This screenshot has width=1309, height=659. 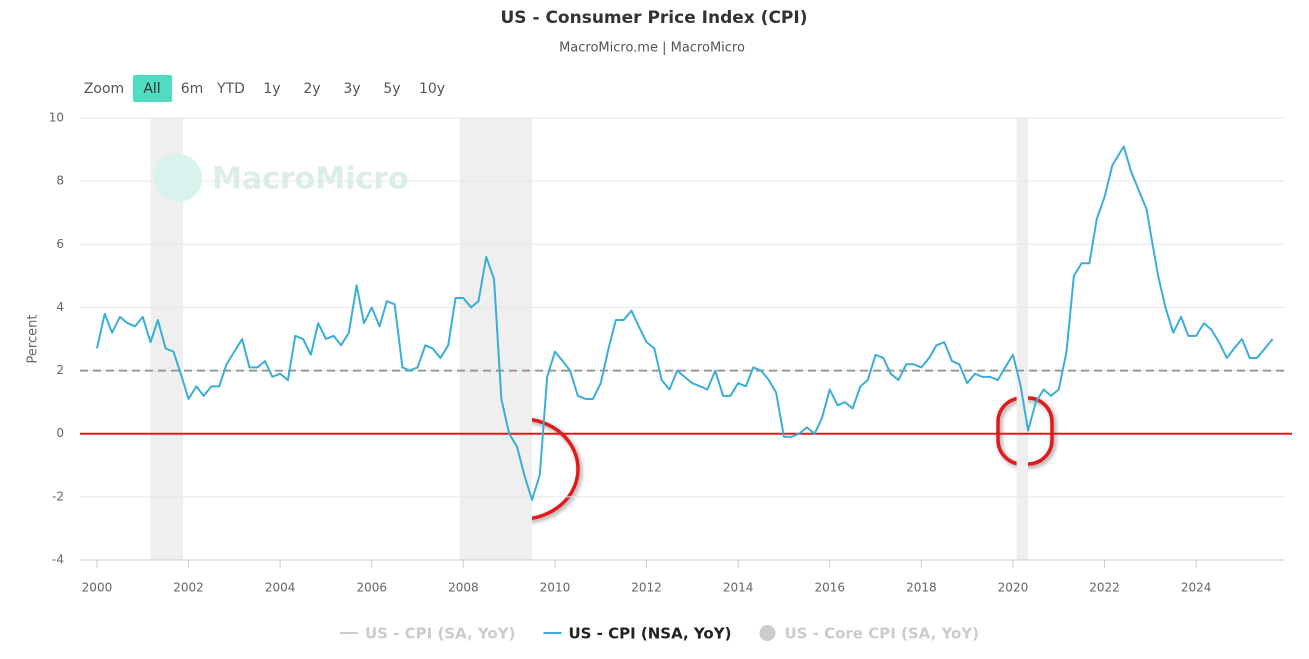 I want to click on range-button: 10y, so click(x=432, y=89).